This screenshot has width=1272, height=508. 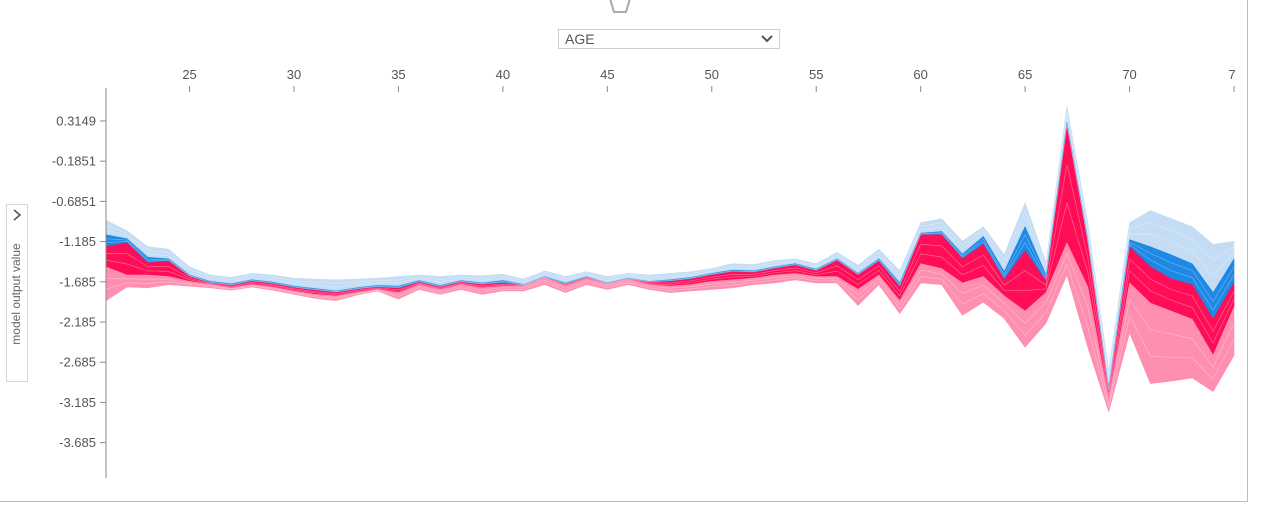 What do you see at coordinates (1231, 74) in the screenshot?
I see `x-tick-label: 7` at bounding box center [1231, 74].